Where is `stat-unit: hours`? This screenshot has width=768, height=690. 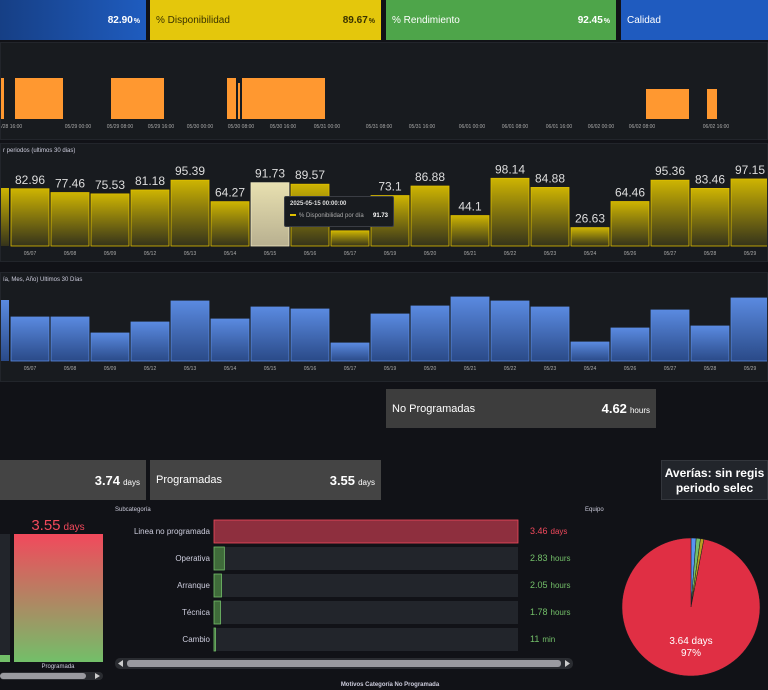
stat-unit: hours is located at coordinates (639, 410).